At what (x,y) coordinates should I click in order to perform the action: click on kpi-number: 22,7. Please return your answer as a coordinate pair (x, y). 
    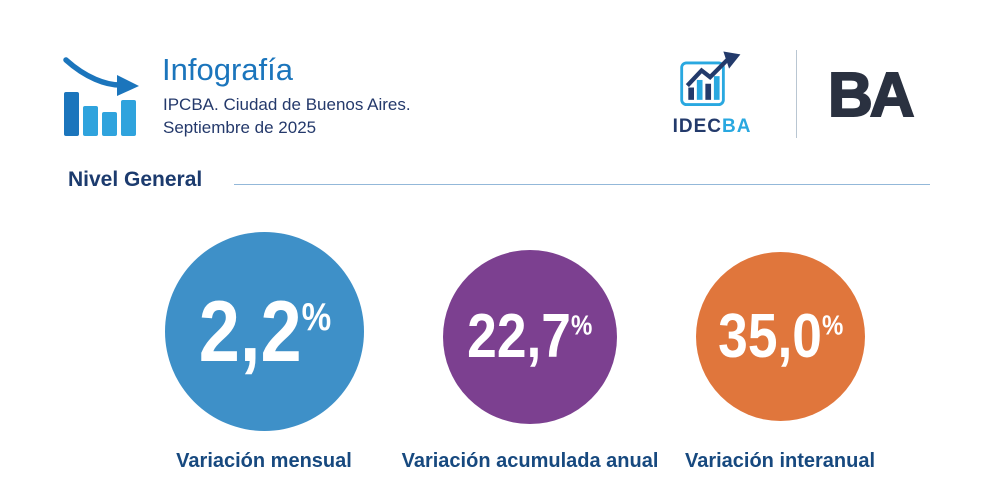
    Looking at the image, I should click on (519, 336).